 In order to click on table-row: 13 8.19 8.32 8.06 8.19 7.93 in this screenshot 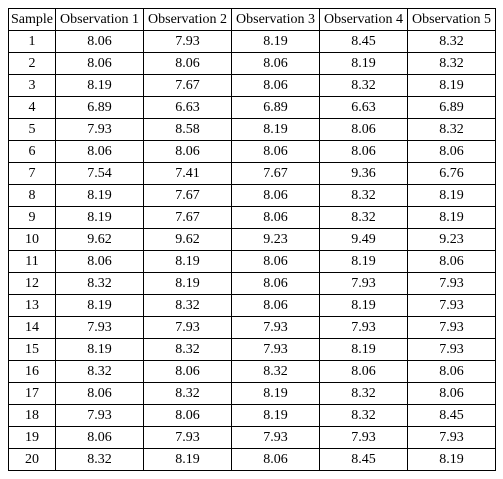, I will do `click(252, 305)`.